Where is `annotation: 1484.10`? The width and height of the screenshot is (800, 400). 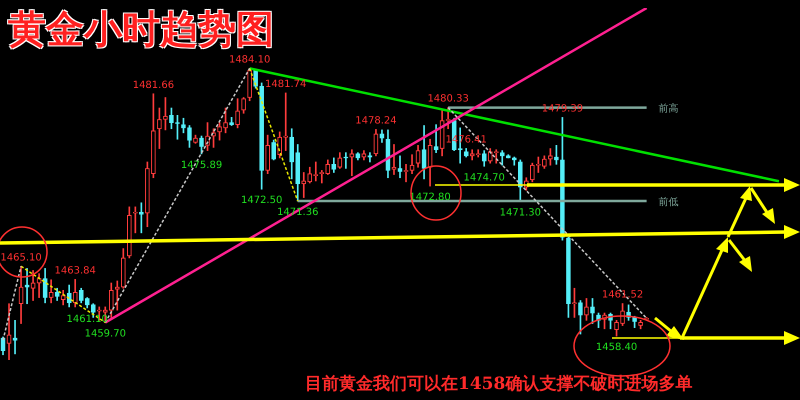
annotation: 1484.10 is located at coordinates (249, 60).